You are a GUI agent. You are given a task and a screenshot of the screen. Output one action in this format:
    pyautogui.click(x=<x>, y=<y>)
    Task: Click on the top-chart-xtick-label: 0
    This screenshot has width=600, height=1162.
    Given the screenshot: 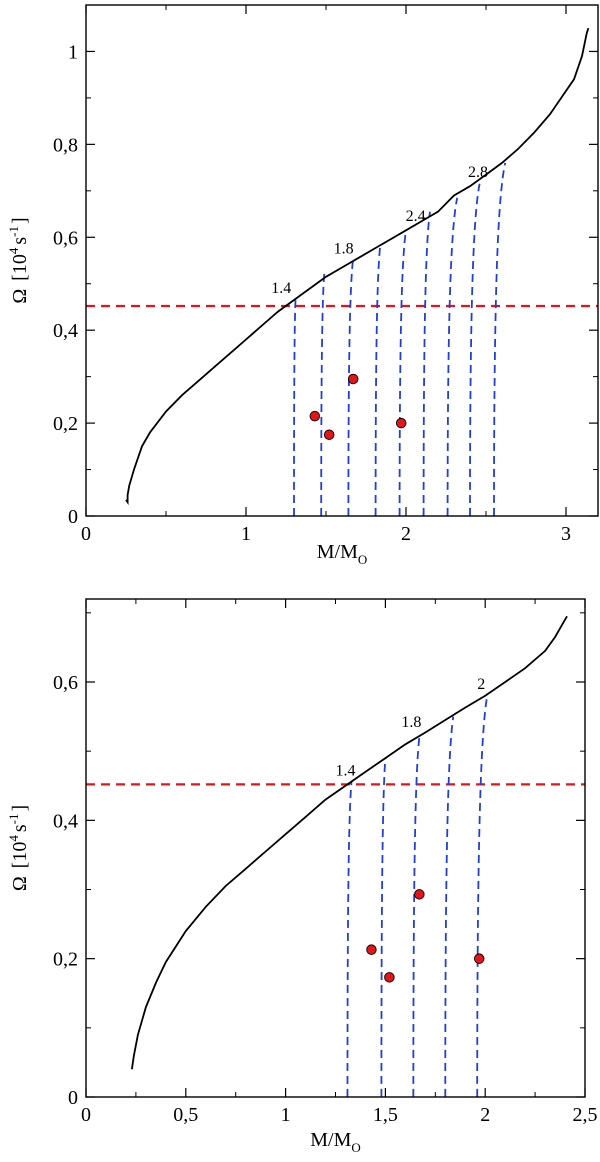 What is the action you would take?
    pyautogui.click(x=86, y=534)
    